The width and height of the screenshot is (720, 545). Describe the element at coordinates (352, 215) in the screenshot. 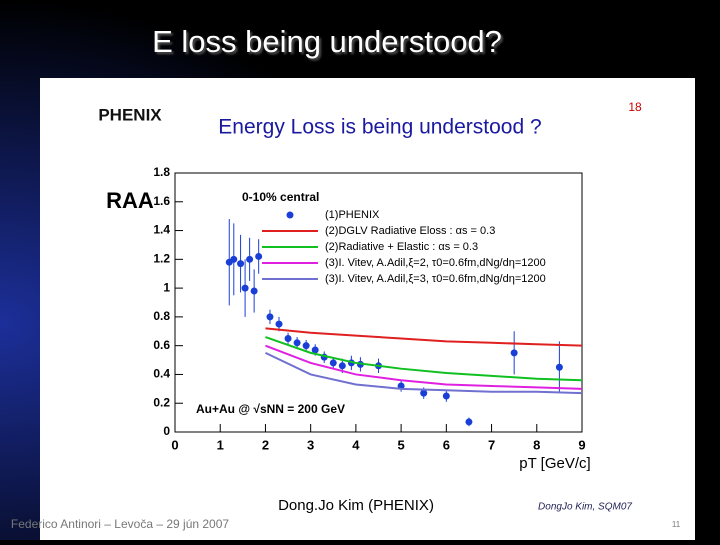

I see `legend-label: (1)PHENIX` at that location.